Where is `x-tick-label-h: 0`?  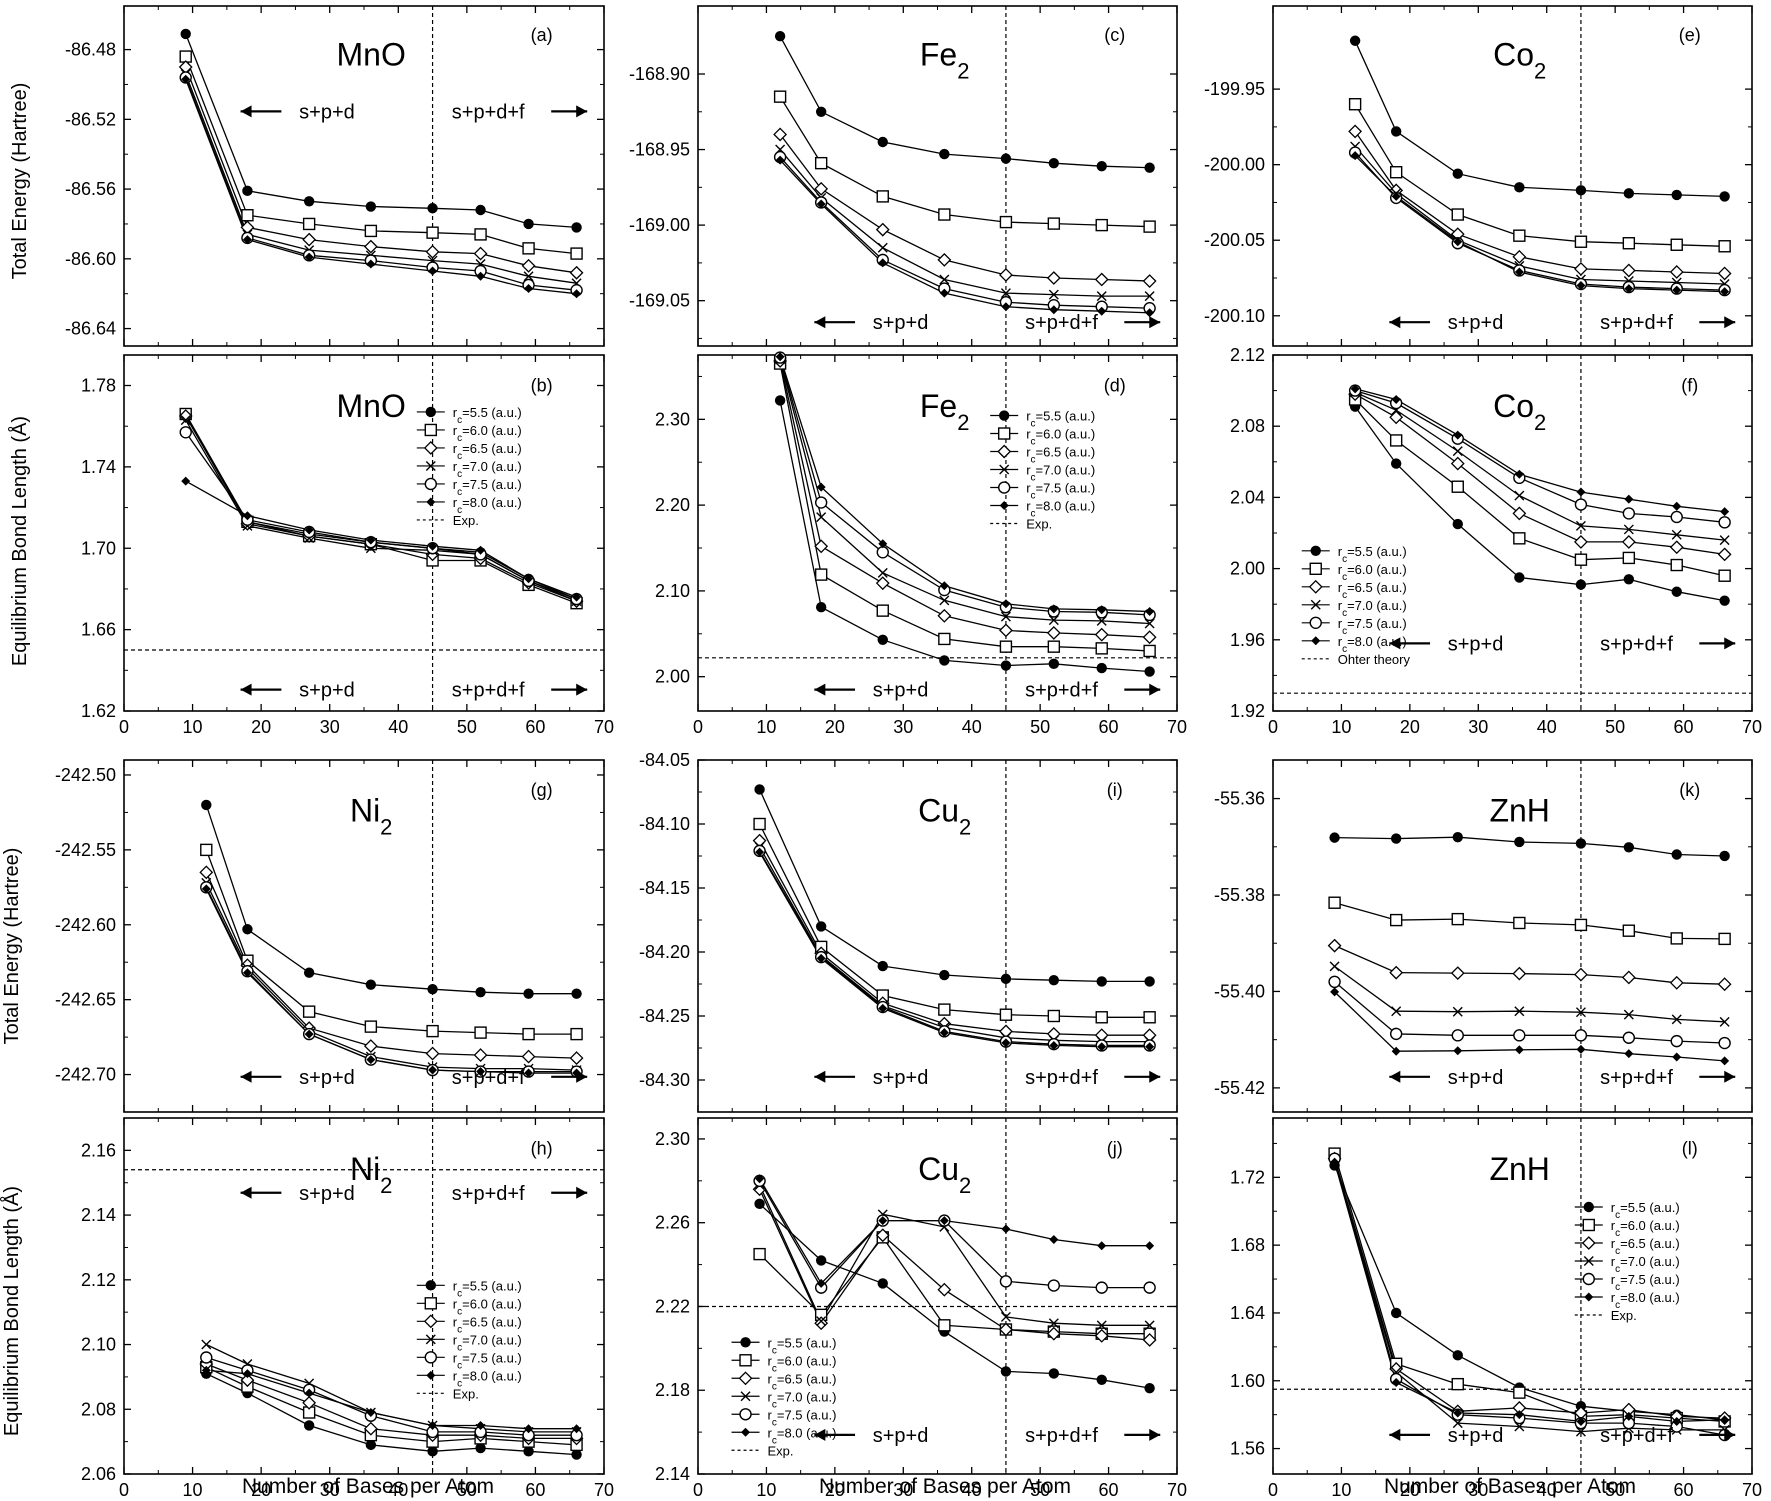 x-tick-label-h: 0 is located at coordinates (124, 1490).